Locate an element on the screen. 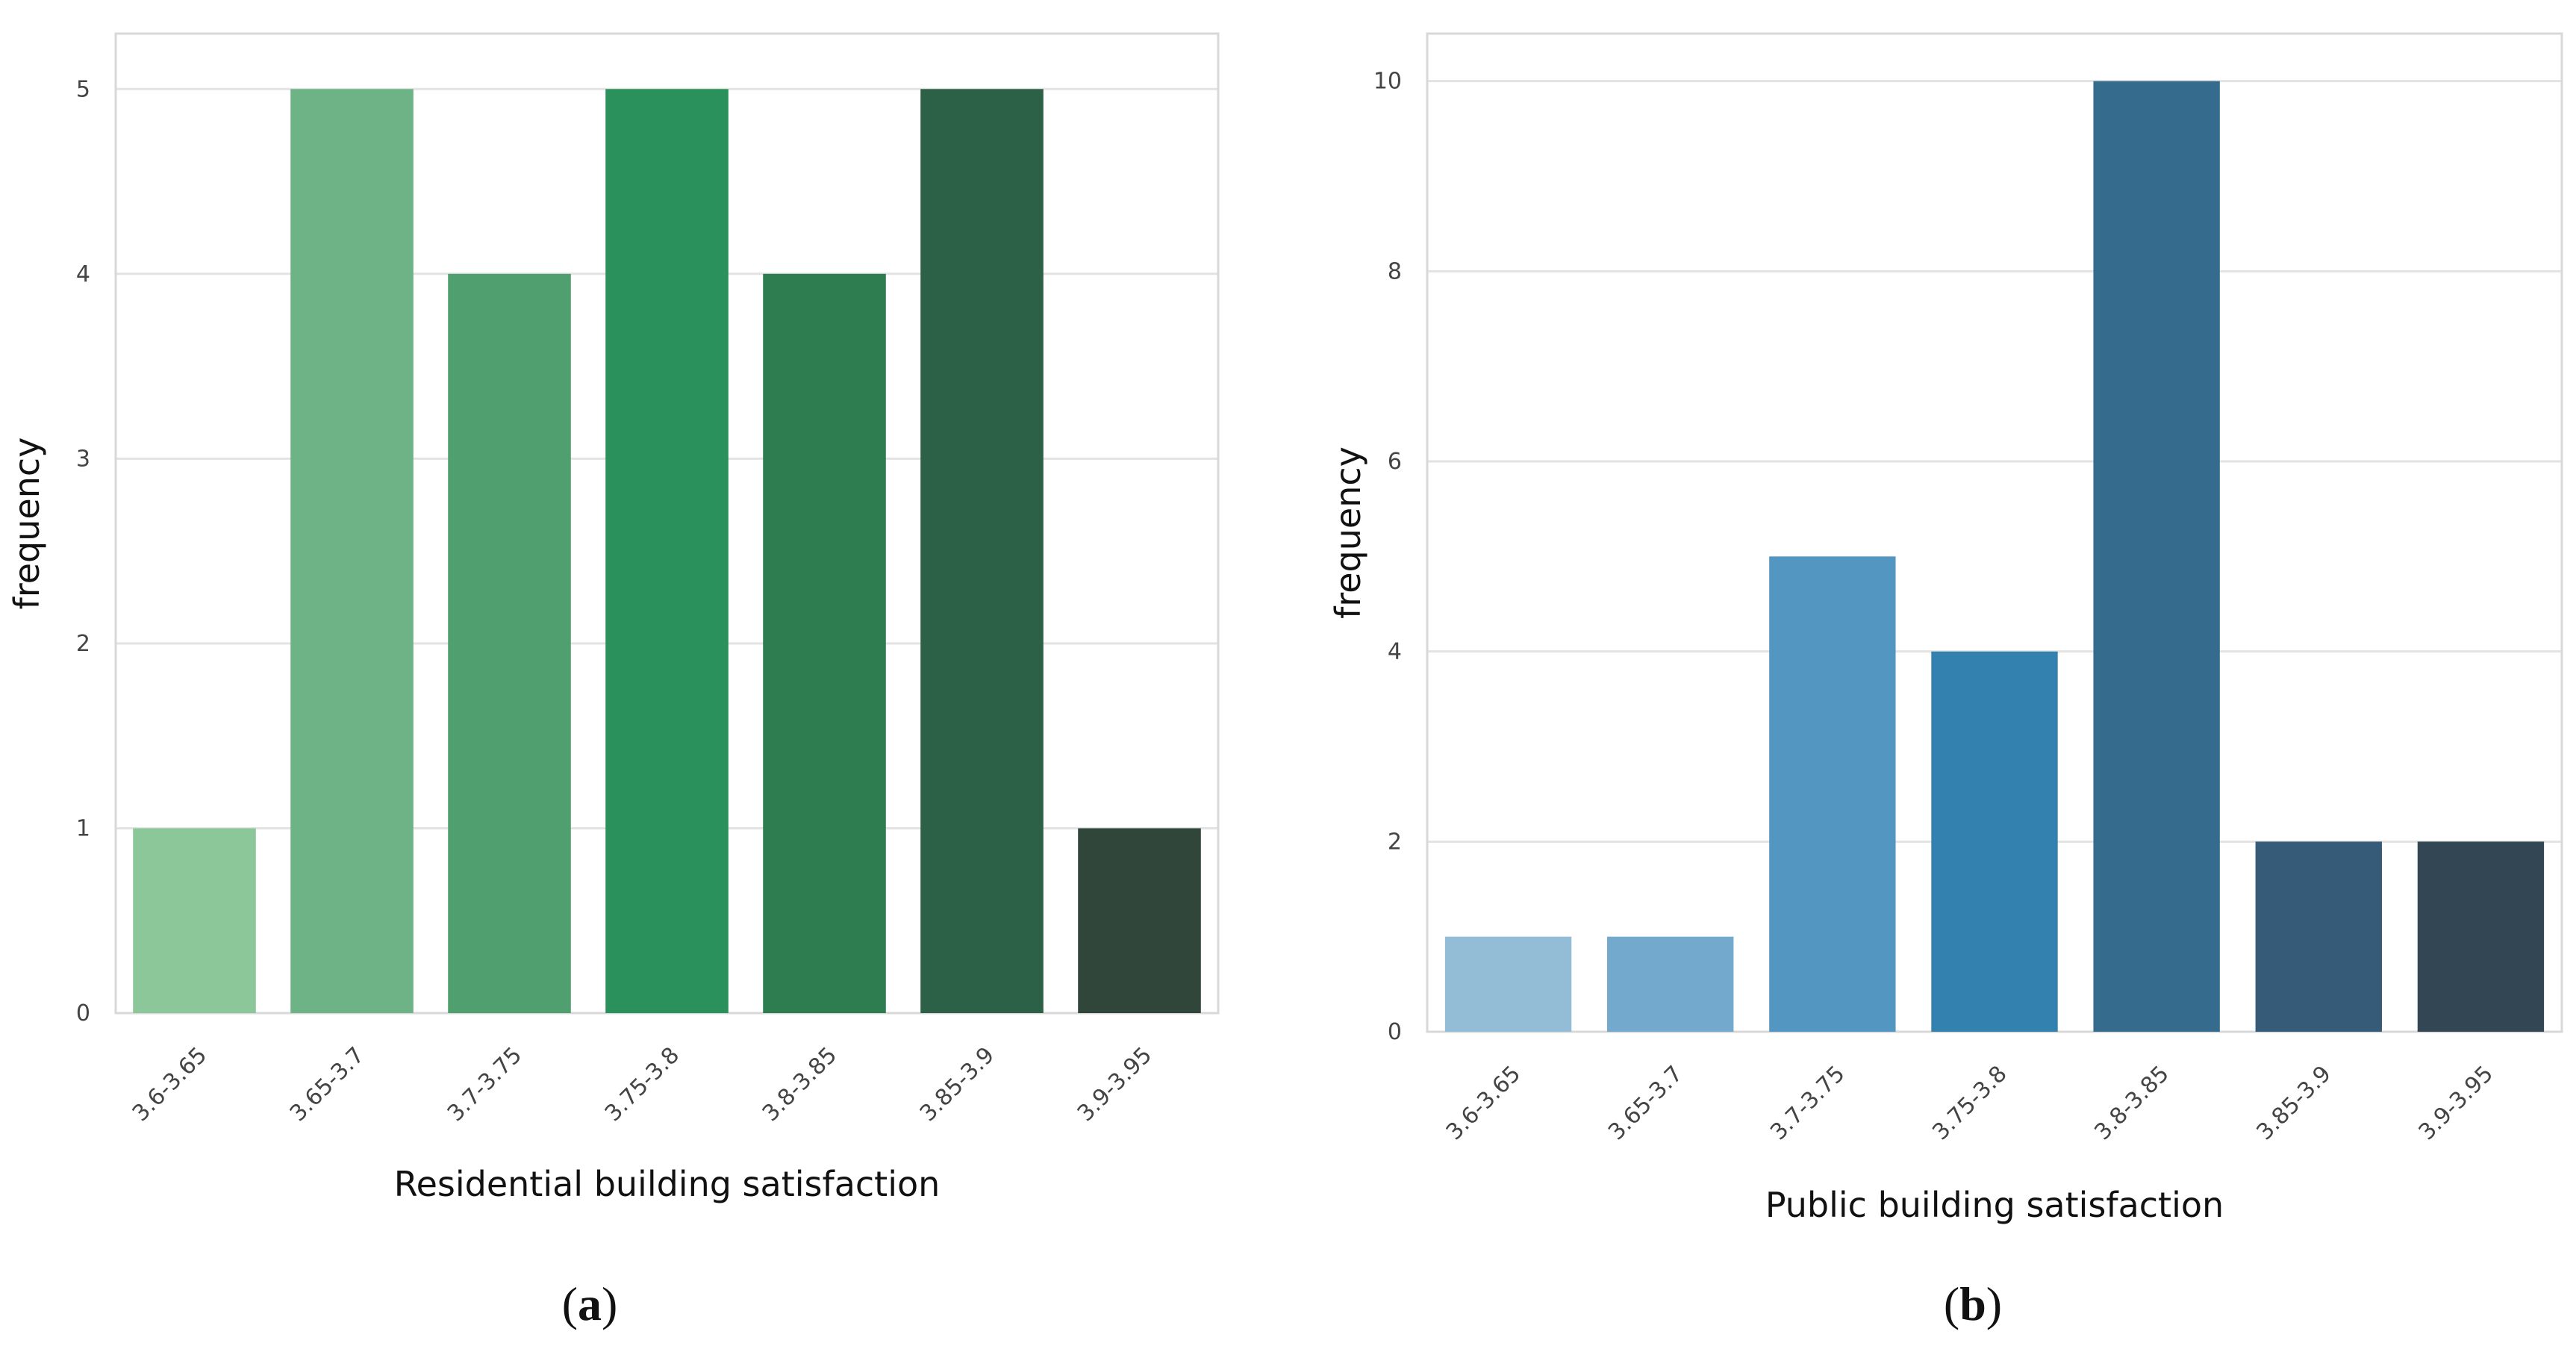  chart-a-ytick-label: 2 is located at coordinates (83, 644).